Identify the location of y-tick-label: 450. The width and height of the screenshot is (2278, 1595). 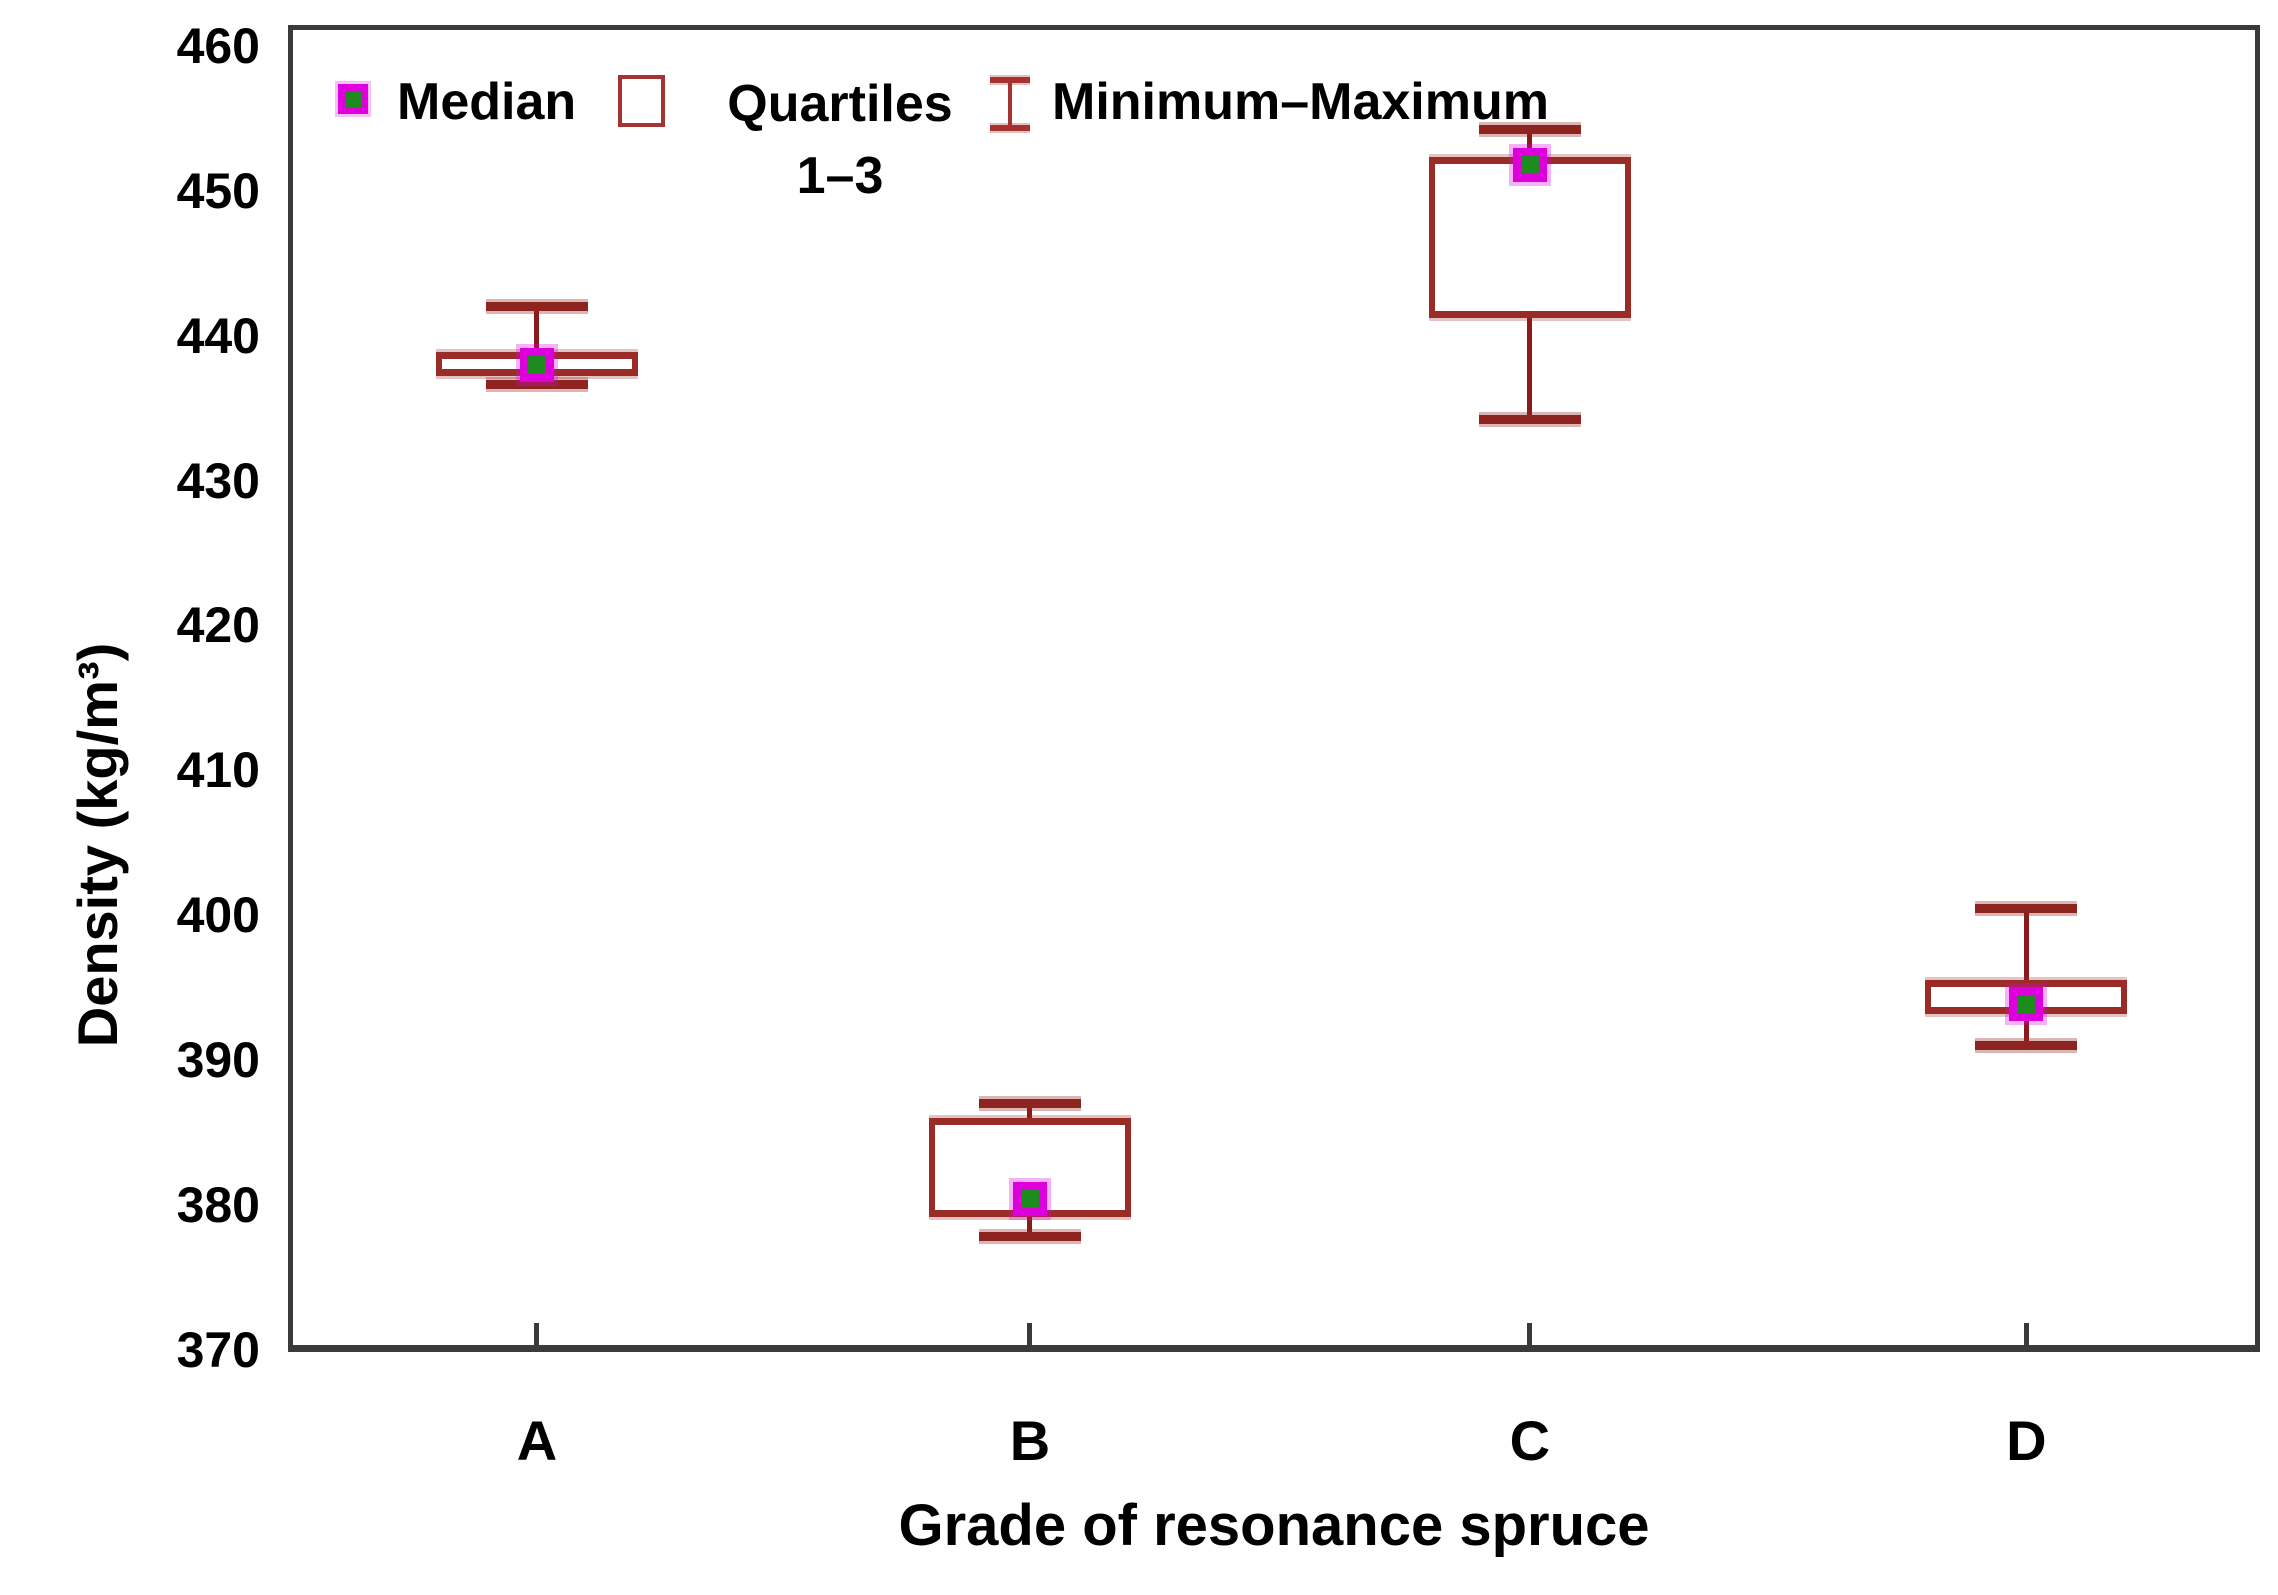
(218, 190).